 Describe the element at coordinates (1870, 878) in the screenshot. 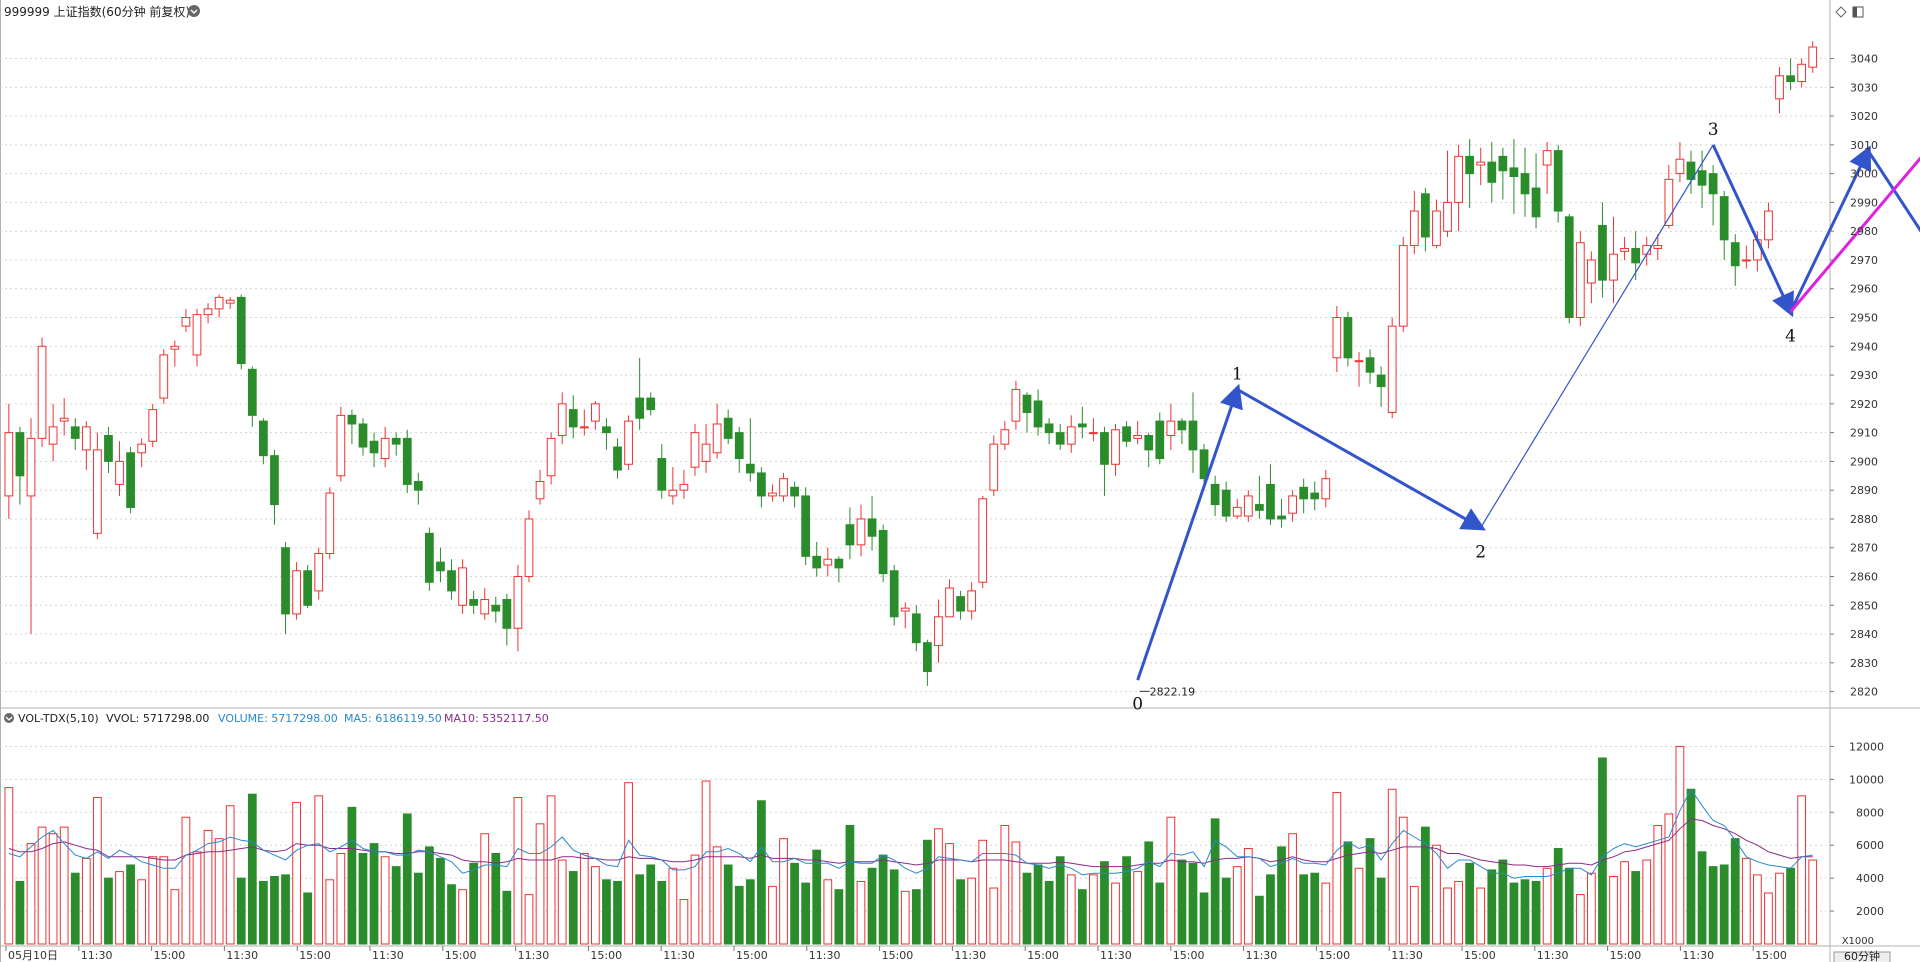

I see `volume-tick-label: 4000` at that location.